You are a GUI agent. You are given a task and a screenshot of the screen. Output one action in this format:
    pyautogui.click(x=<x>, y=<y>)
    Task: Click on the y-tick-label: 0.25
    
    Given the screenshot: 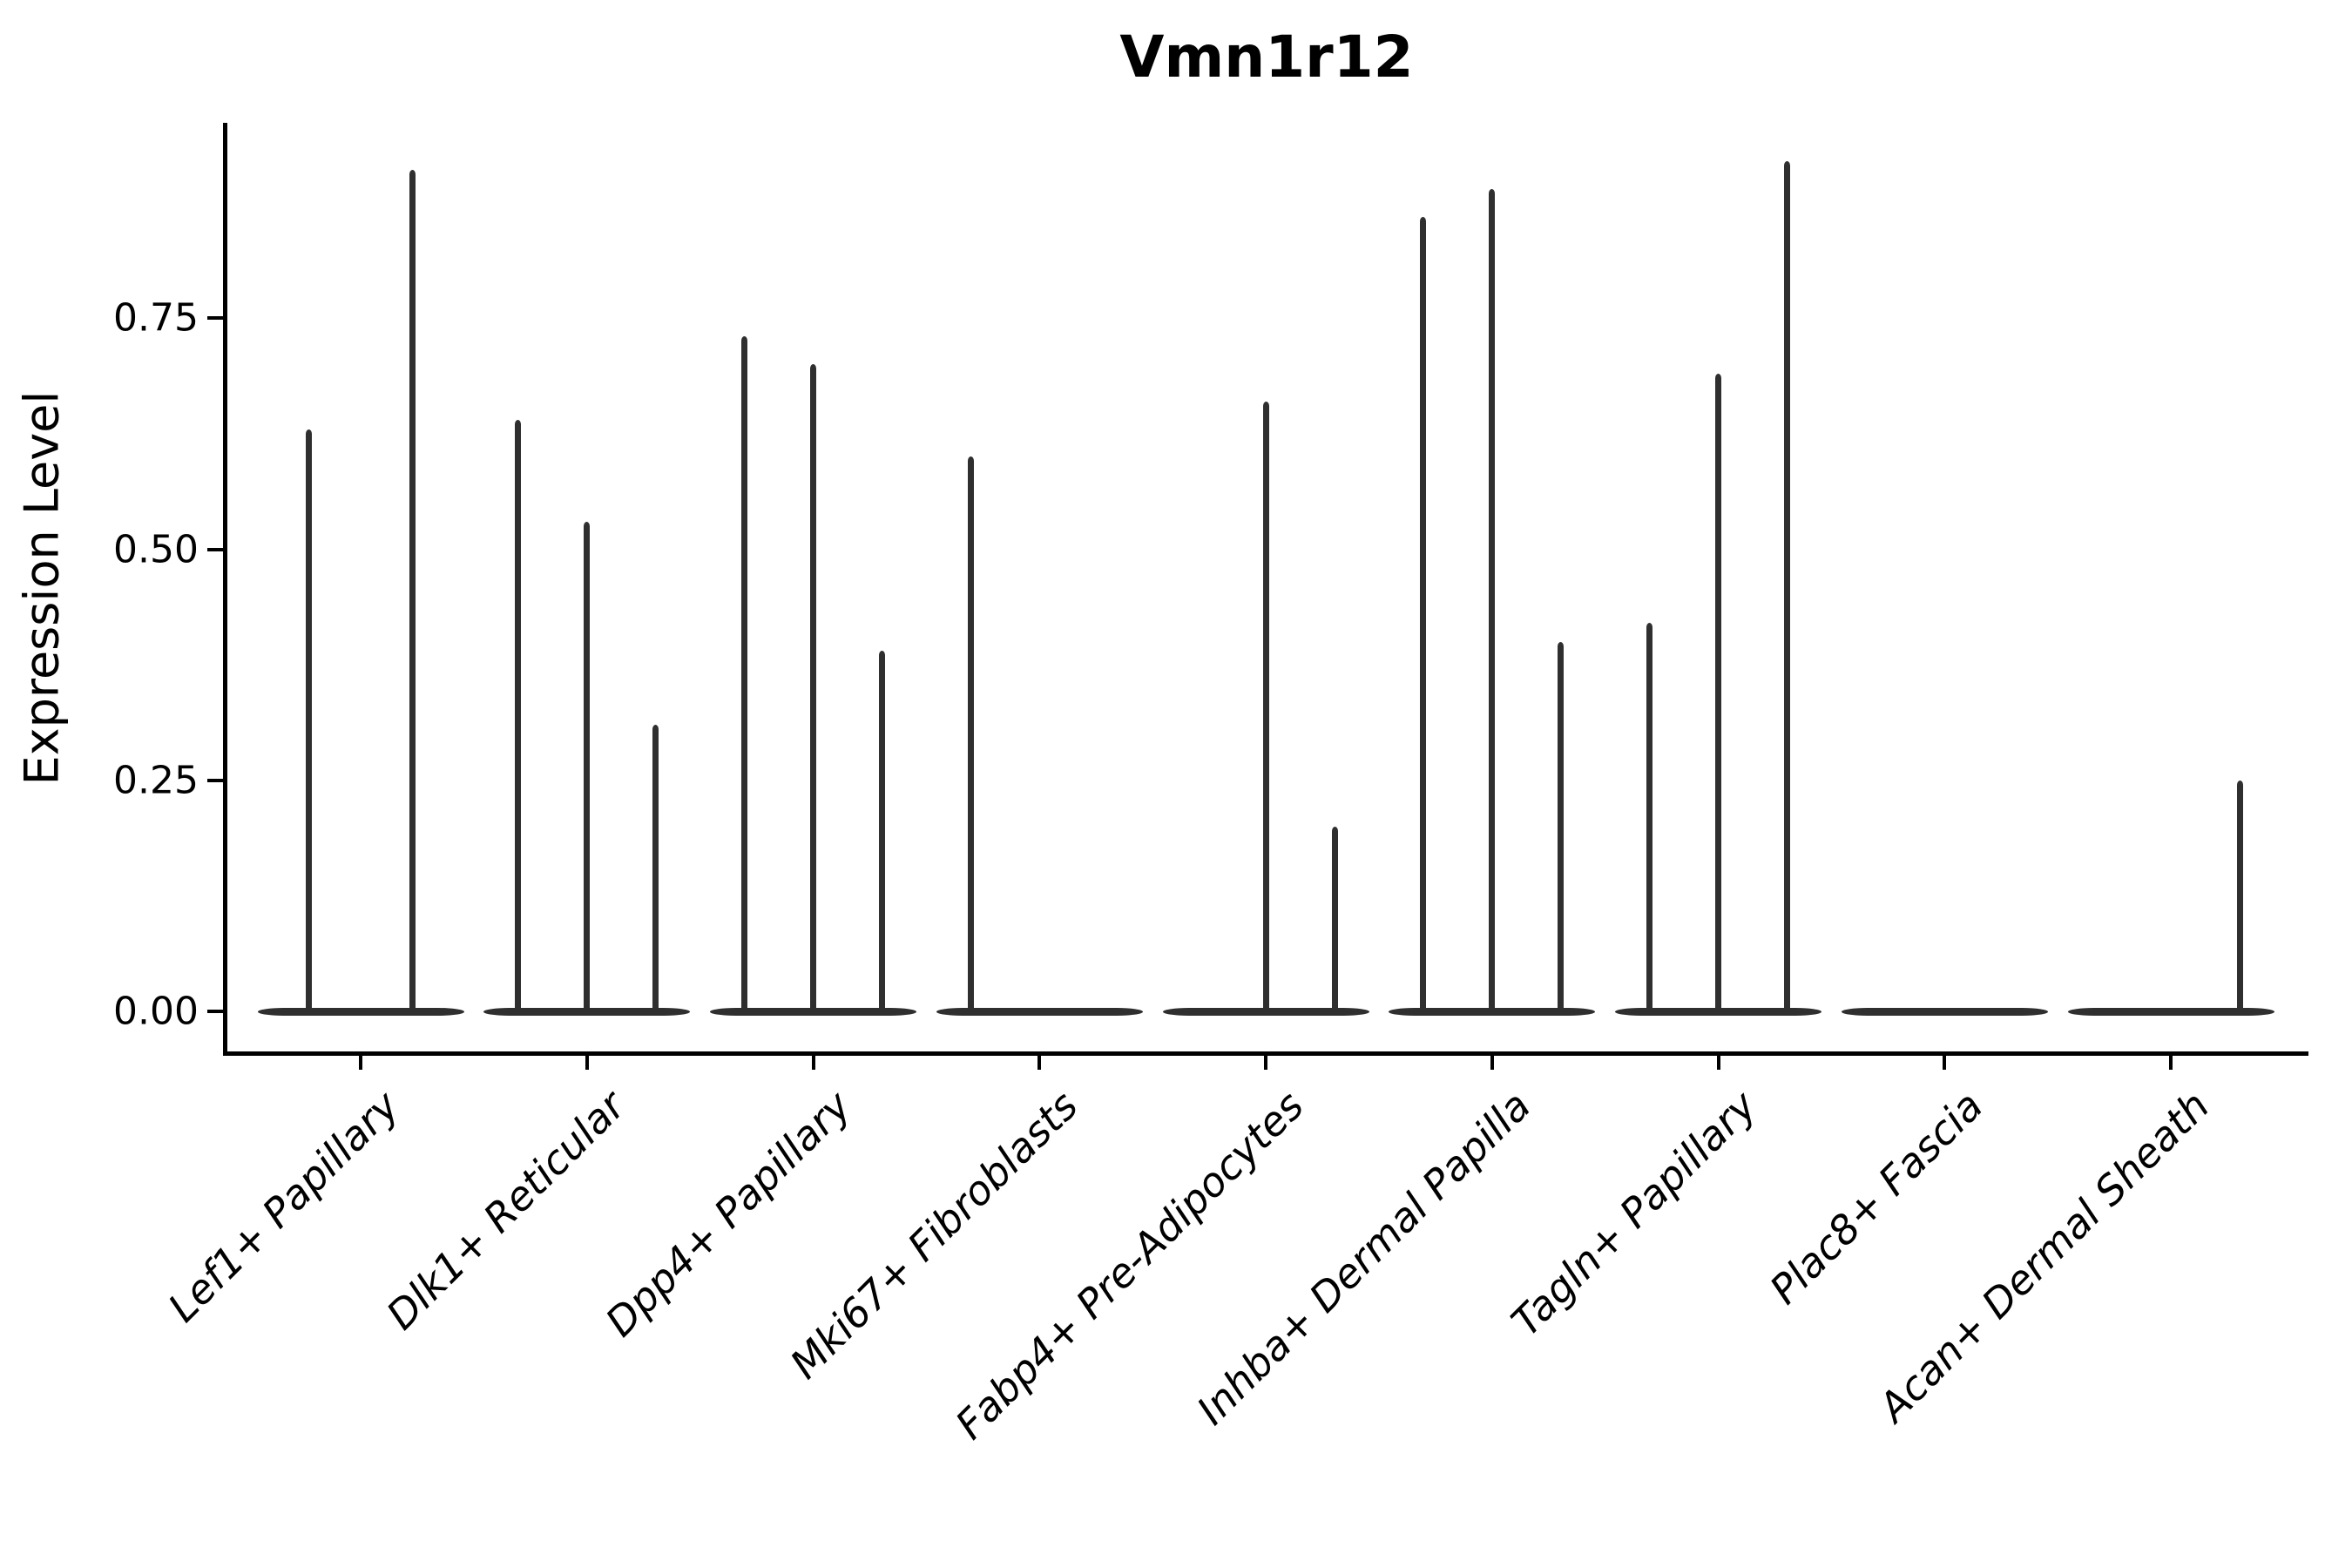 What is the action you would take?
    pyautogui.click(x=156, y=780)
    